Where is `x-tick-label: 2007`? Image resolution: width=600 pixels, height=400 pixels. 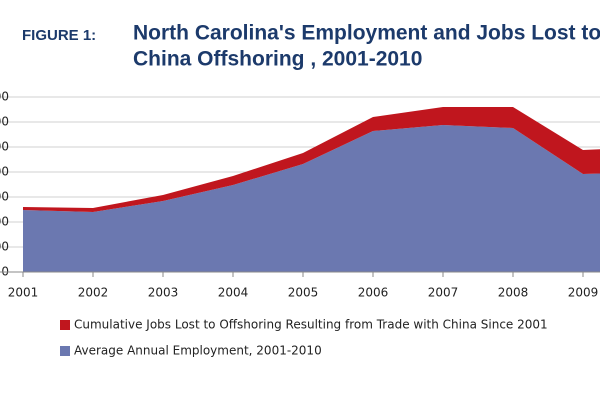
x-tick-label: 2007 is located at coordinates (443, 293).